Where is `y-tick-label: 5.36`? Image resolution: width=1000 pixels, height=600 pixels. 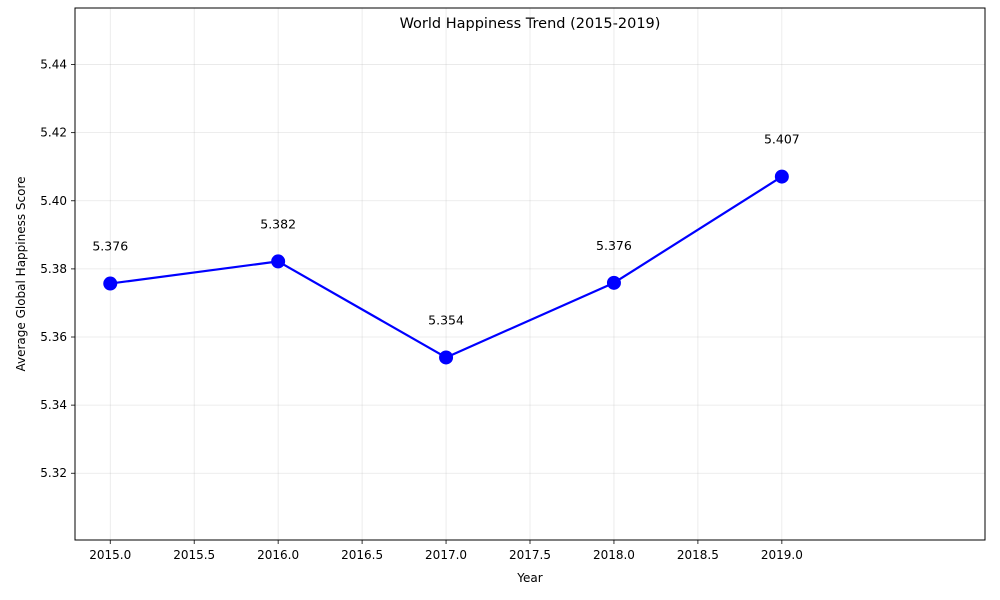
y-tick-label: 5.36 is located at coordinates (53, 337).